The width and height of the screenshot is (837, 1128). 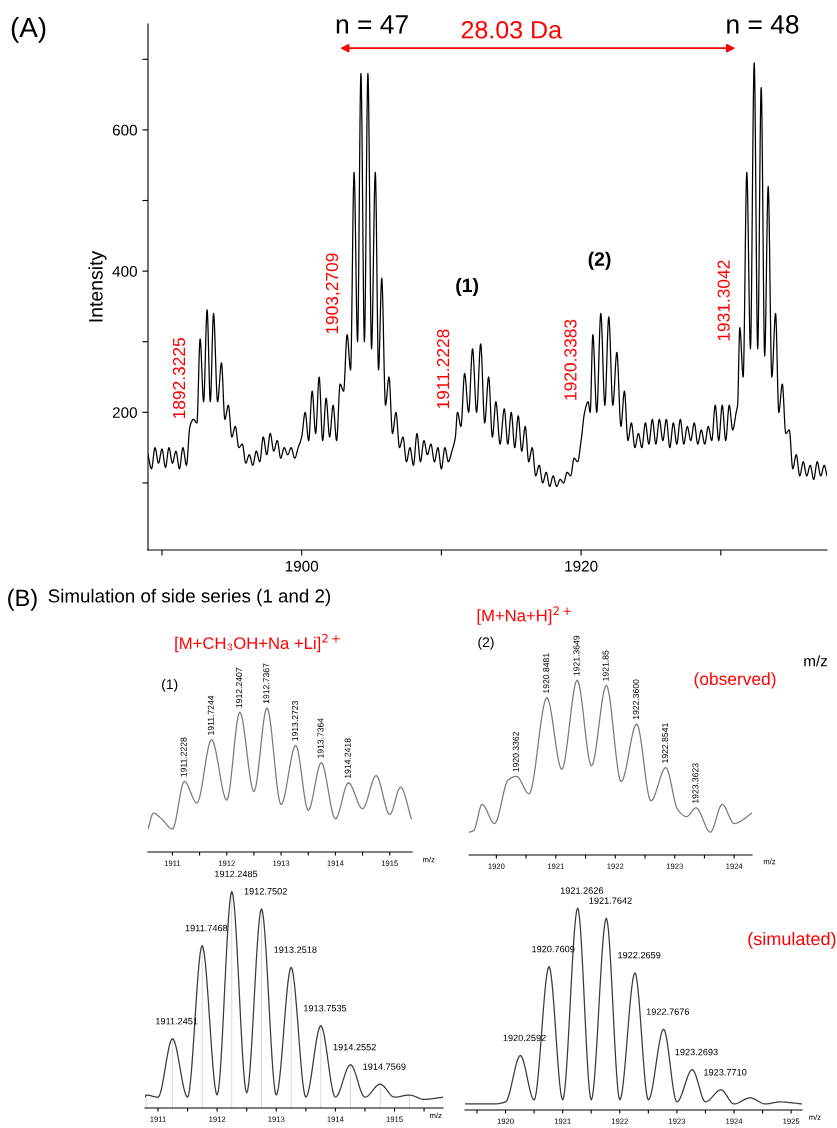 What do you see at coordinates (325, 1008) in the screenshot?
I see `annotation: 1913.7535` at bounding box center [325, 1008].